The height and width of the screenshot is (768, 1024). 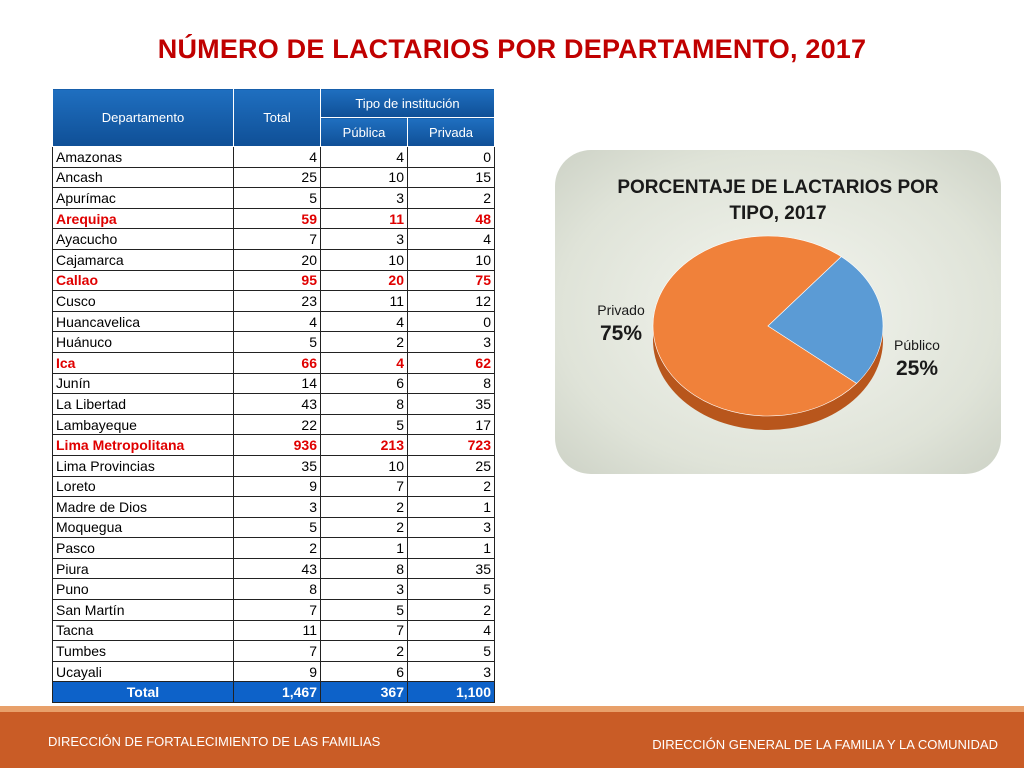 I want to click on table-row: Huánuco 5 2 3, so click(x=273, y=342).